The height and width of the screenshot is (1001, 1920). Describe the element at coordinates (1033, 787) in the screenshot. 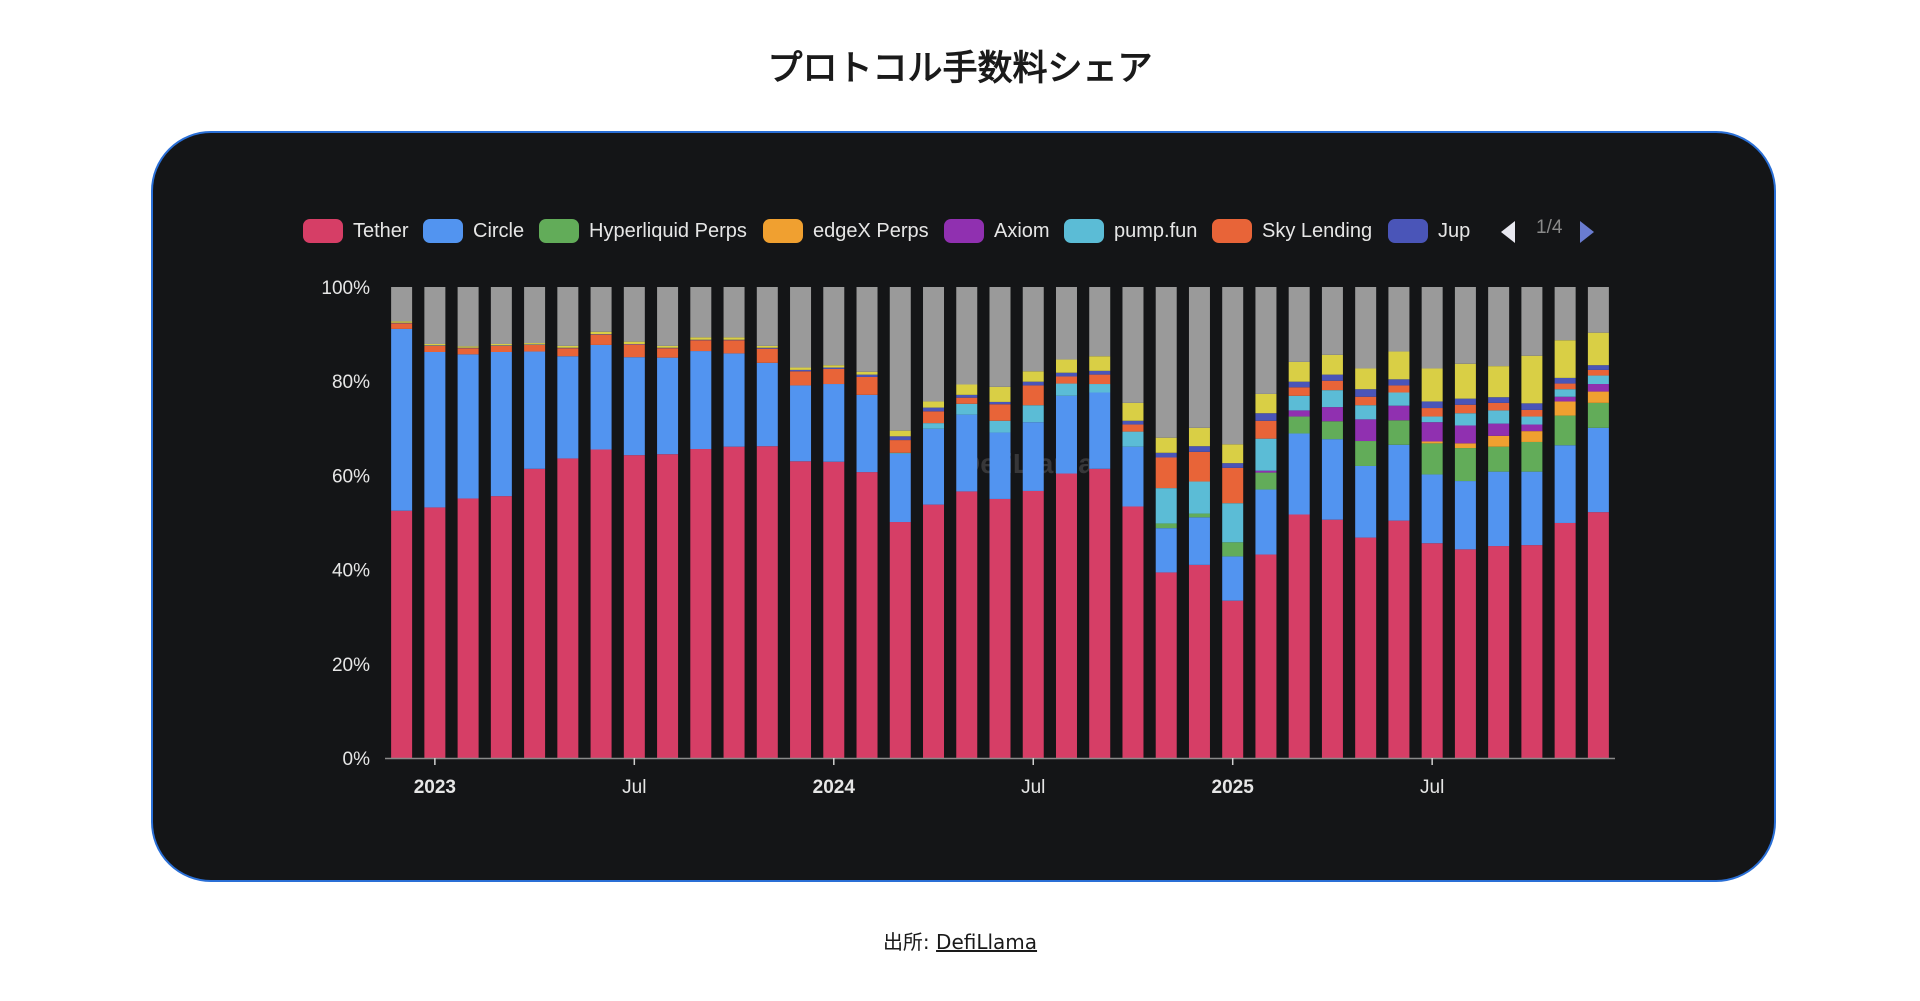

I see `x-tick-label: Jul` at that location.